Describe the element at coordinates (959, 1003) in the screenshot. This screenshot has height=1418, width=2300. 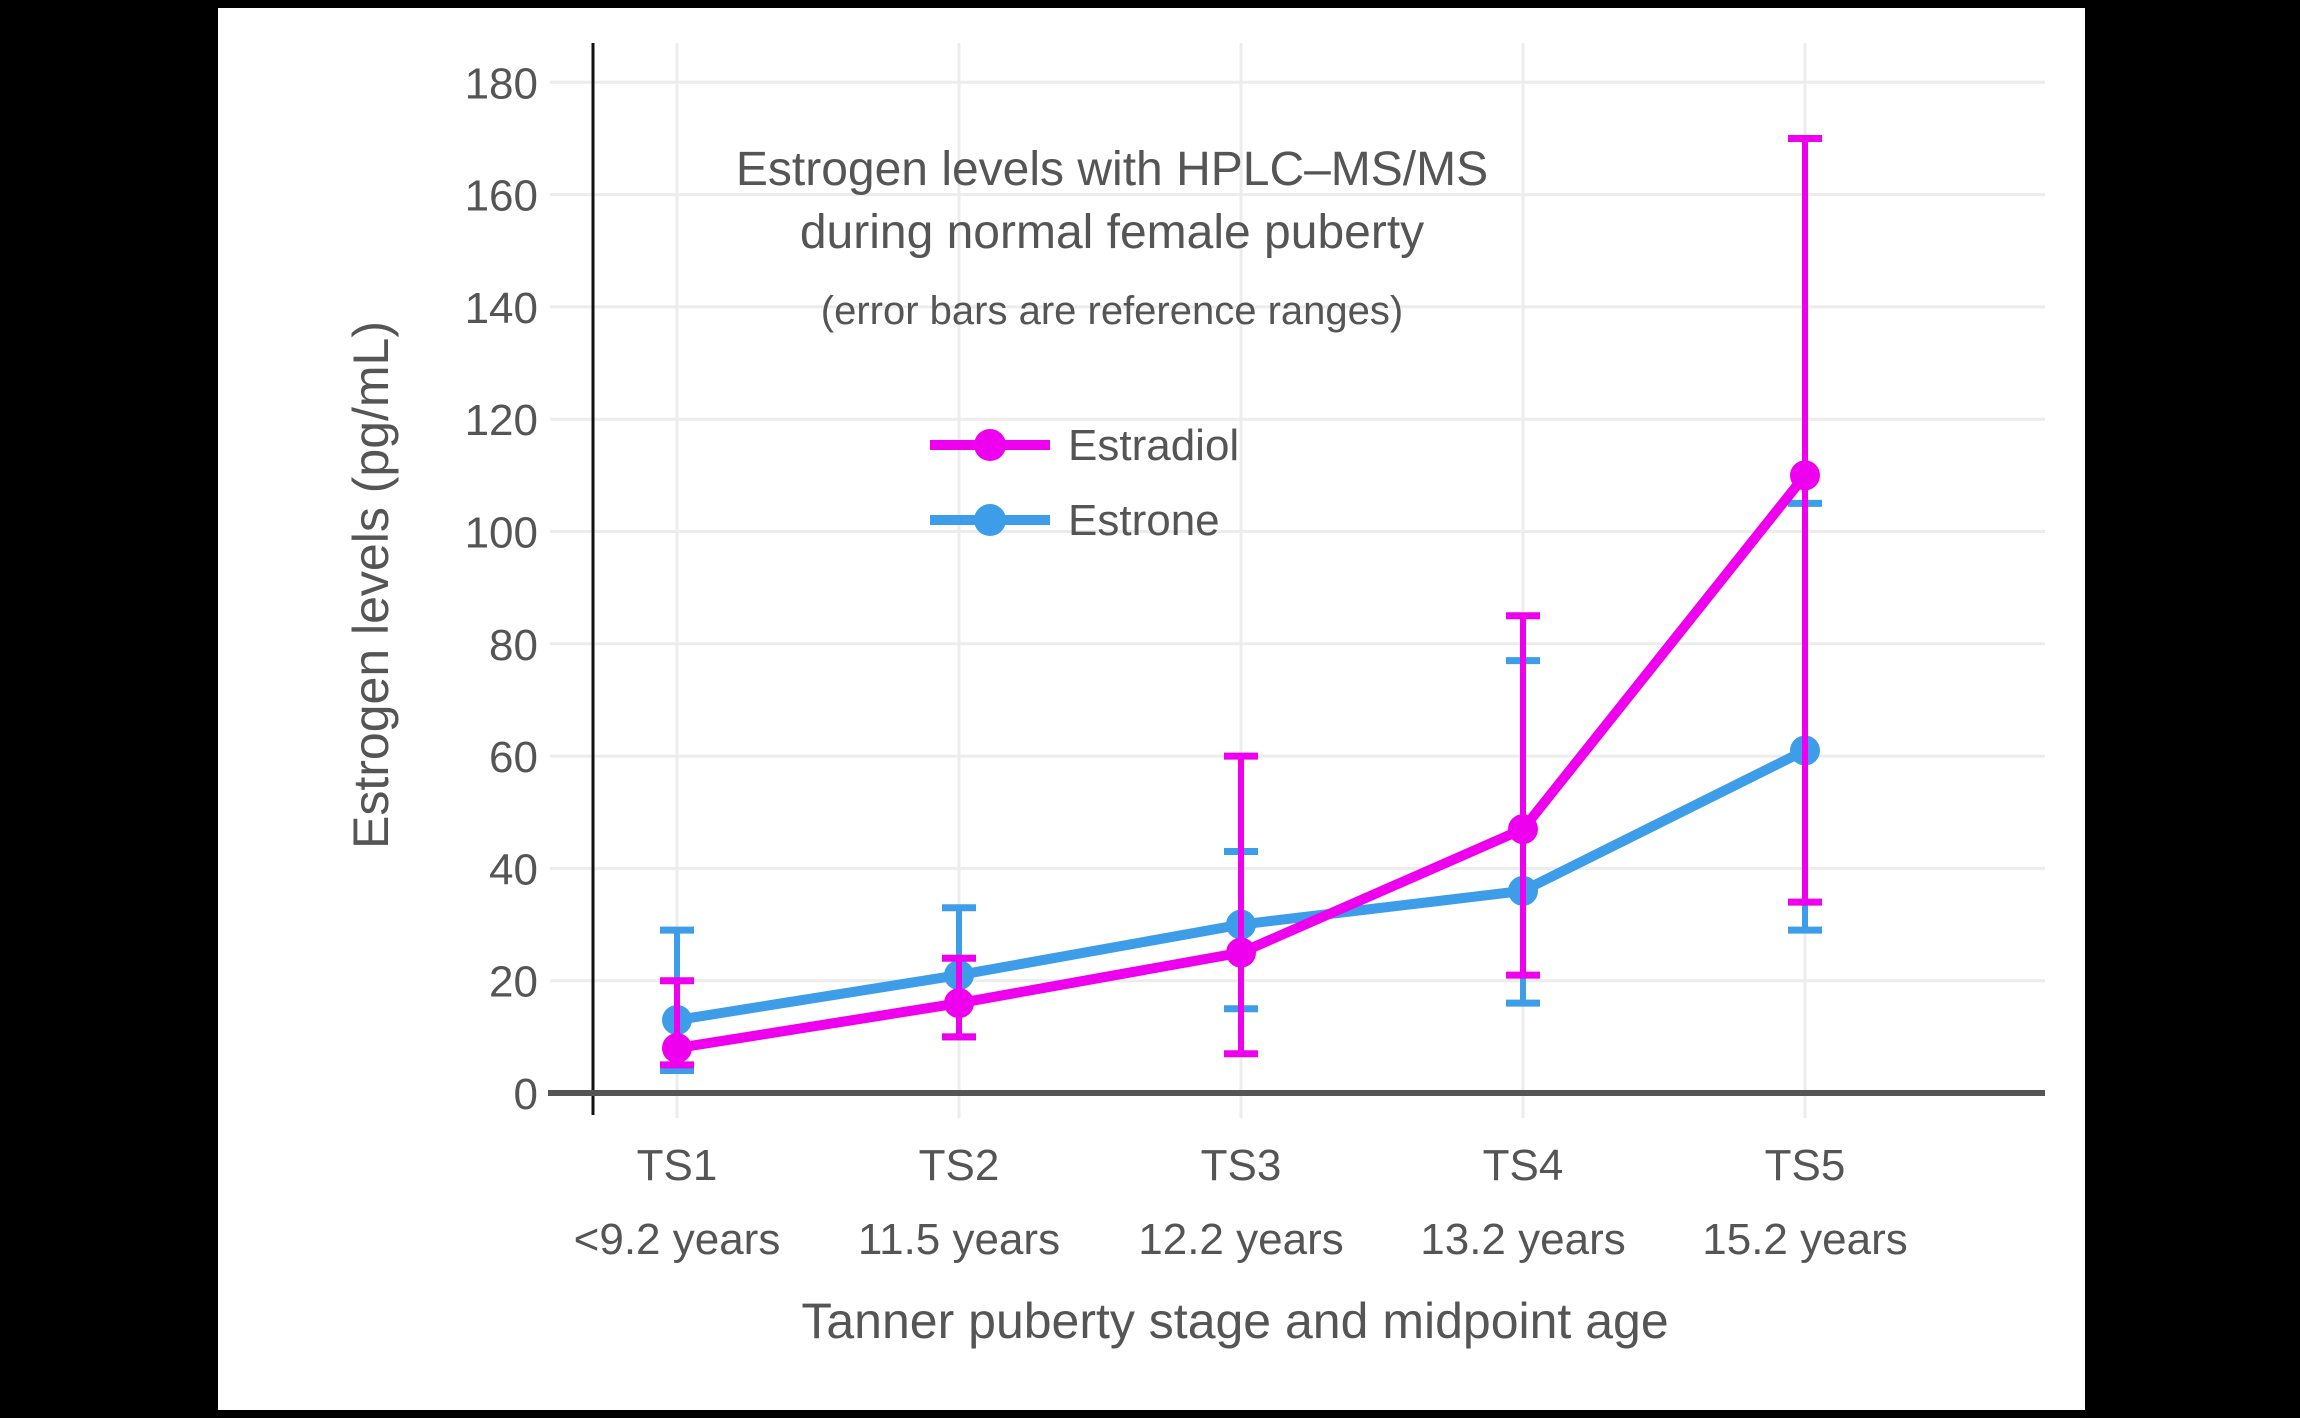
I see `estradiol-point-TS2` at that location.